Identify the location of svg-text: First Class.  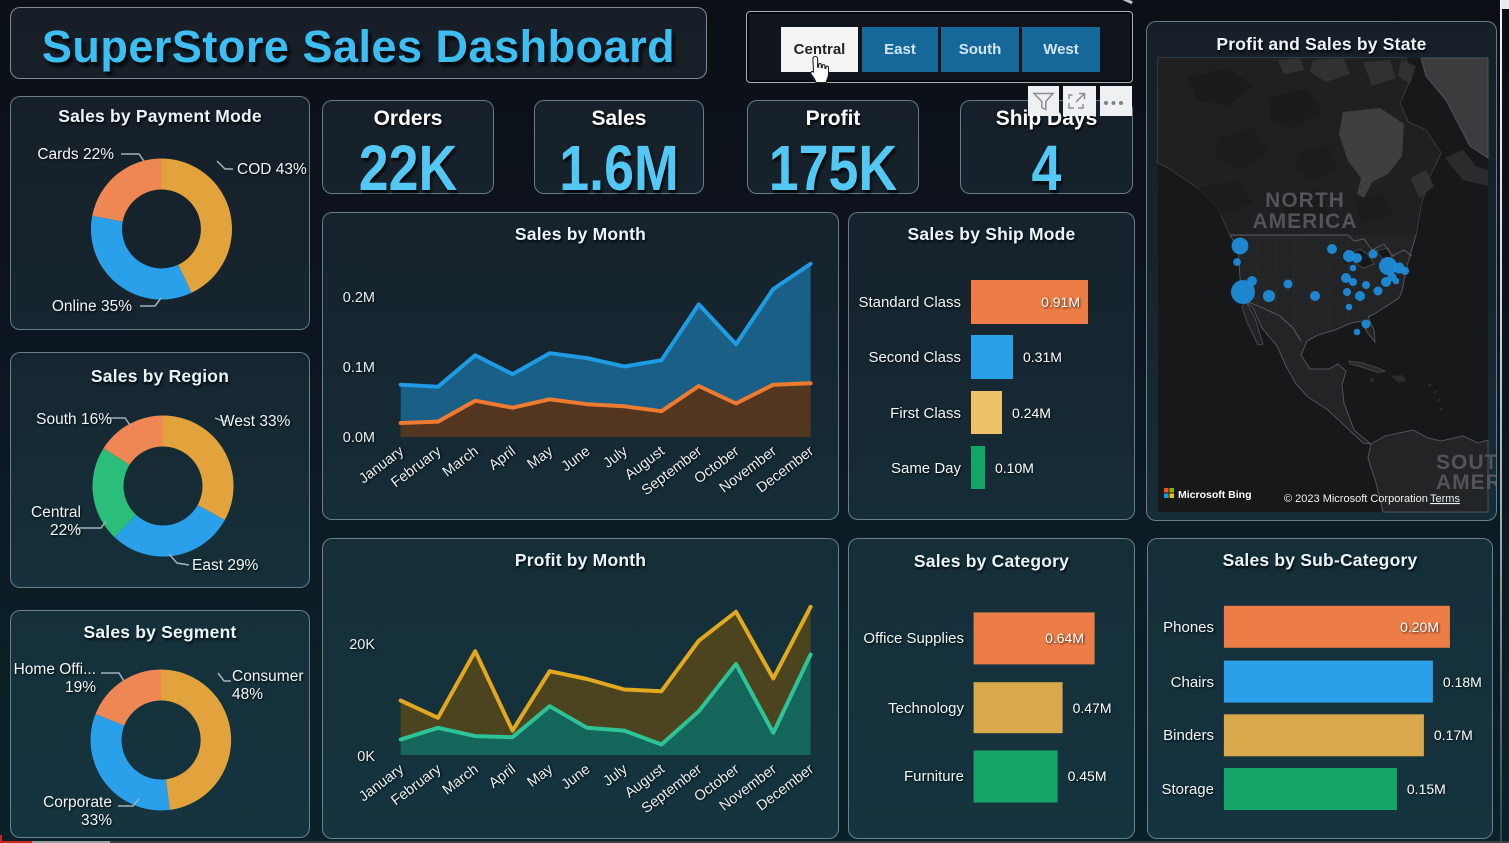
(925, 413).